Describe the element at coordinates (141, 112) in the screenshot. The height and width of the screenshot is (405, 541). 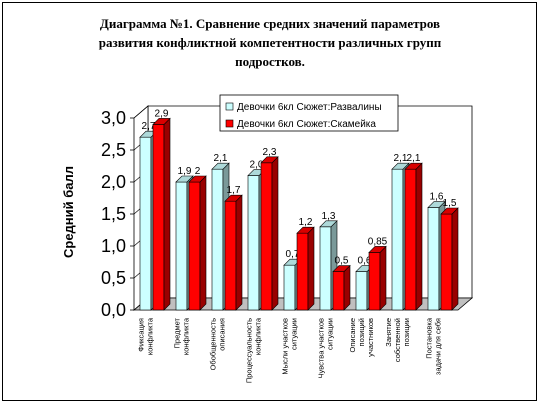
I see `y-tick-diagonal` at that location.